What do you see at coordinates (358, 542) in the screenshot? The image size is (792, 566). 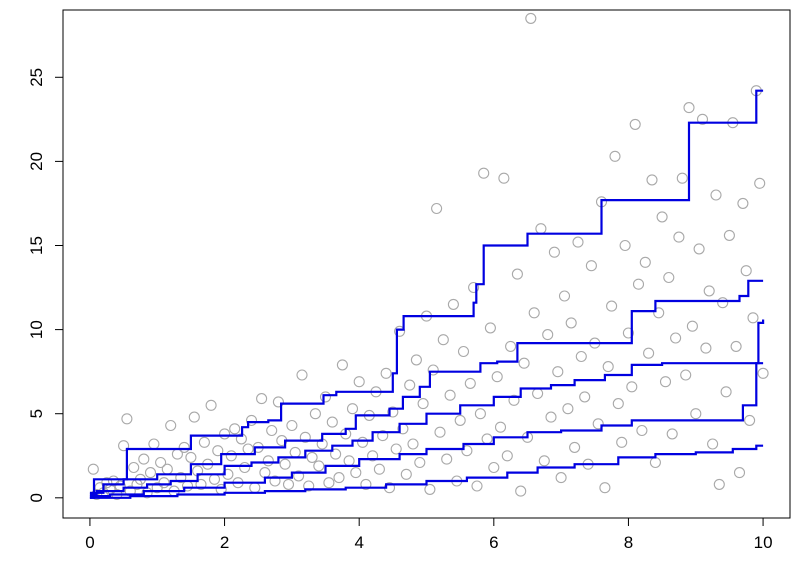 I see `x-tick-label: 4` at bounding box center [358, 542].